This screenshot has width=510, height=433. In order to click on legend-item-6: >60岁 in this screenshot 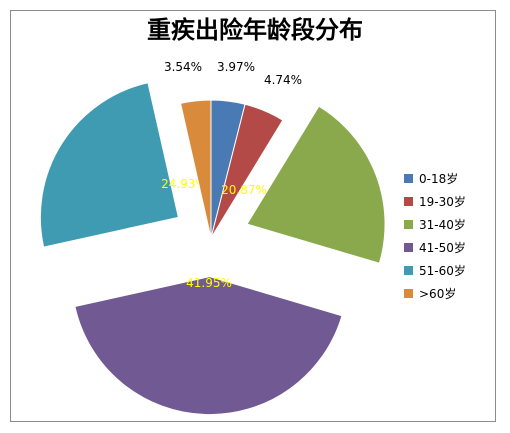, I will do `click(449, 293)`.